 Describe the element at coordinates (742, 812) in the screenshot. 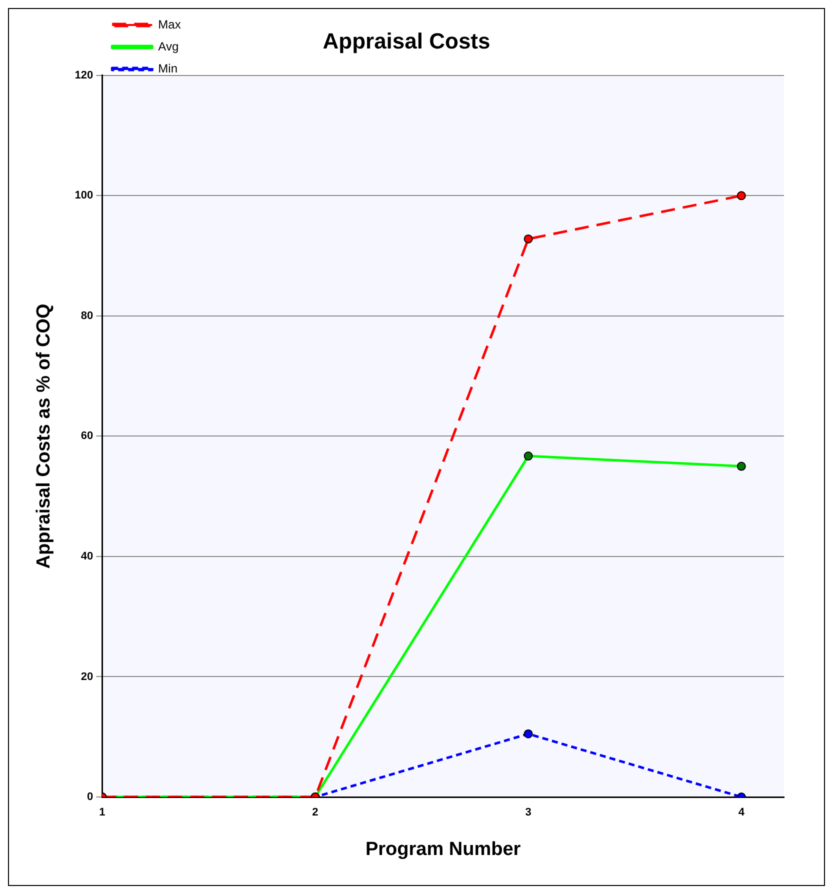

I see `x-tick-label: 4` at that location.